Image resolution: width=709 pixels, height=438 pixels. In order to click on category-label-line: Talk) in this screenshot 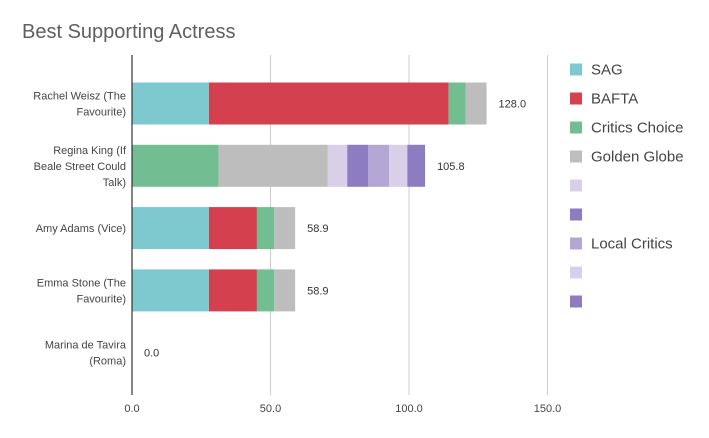, I will do `click(114, 183)`.